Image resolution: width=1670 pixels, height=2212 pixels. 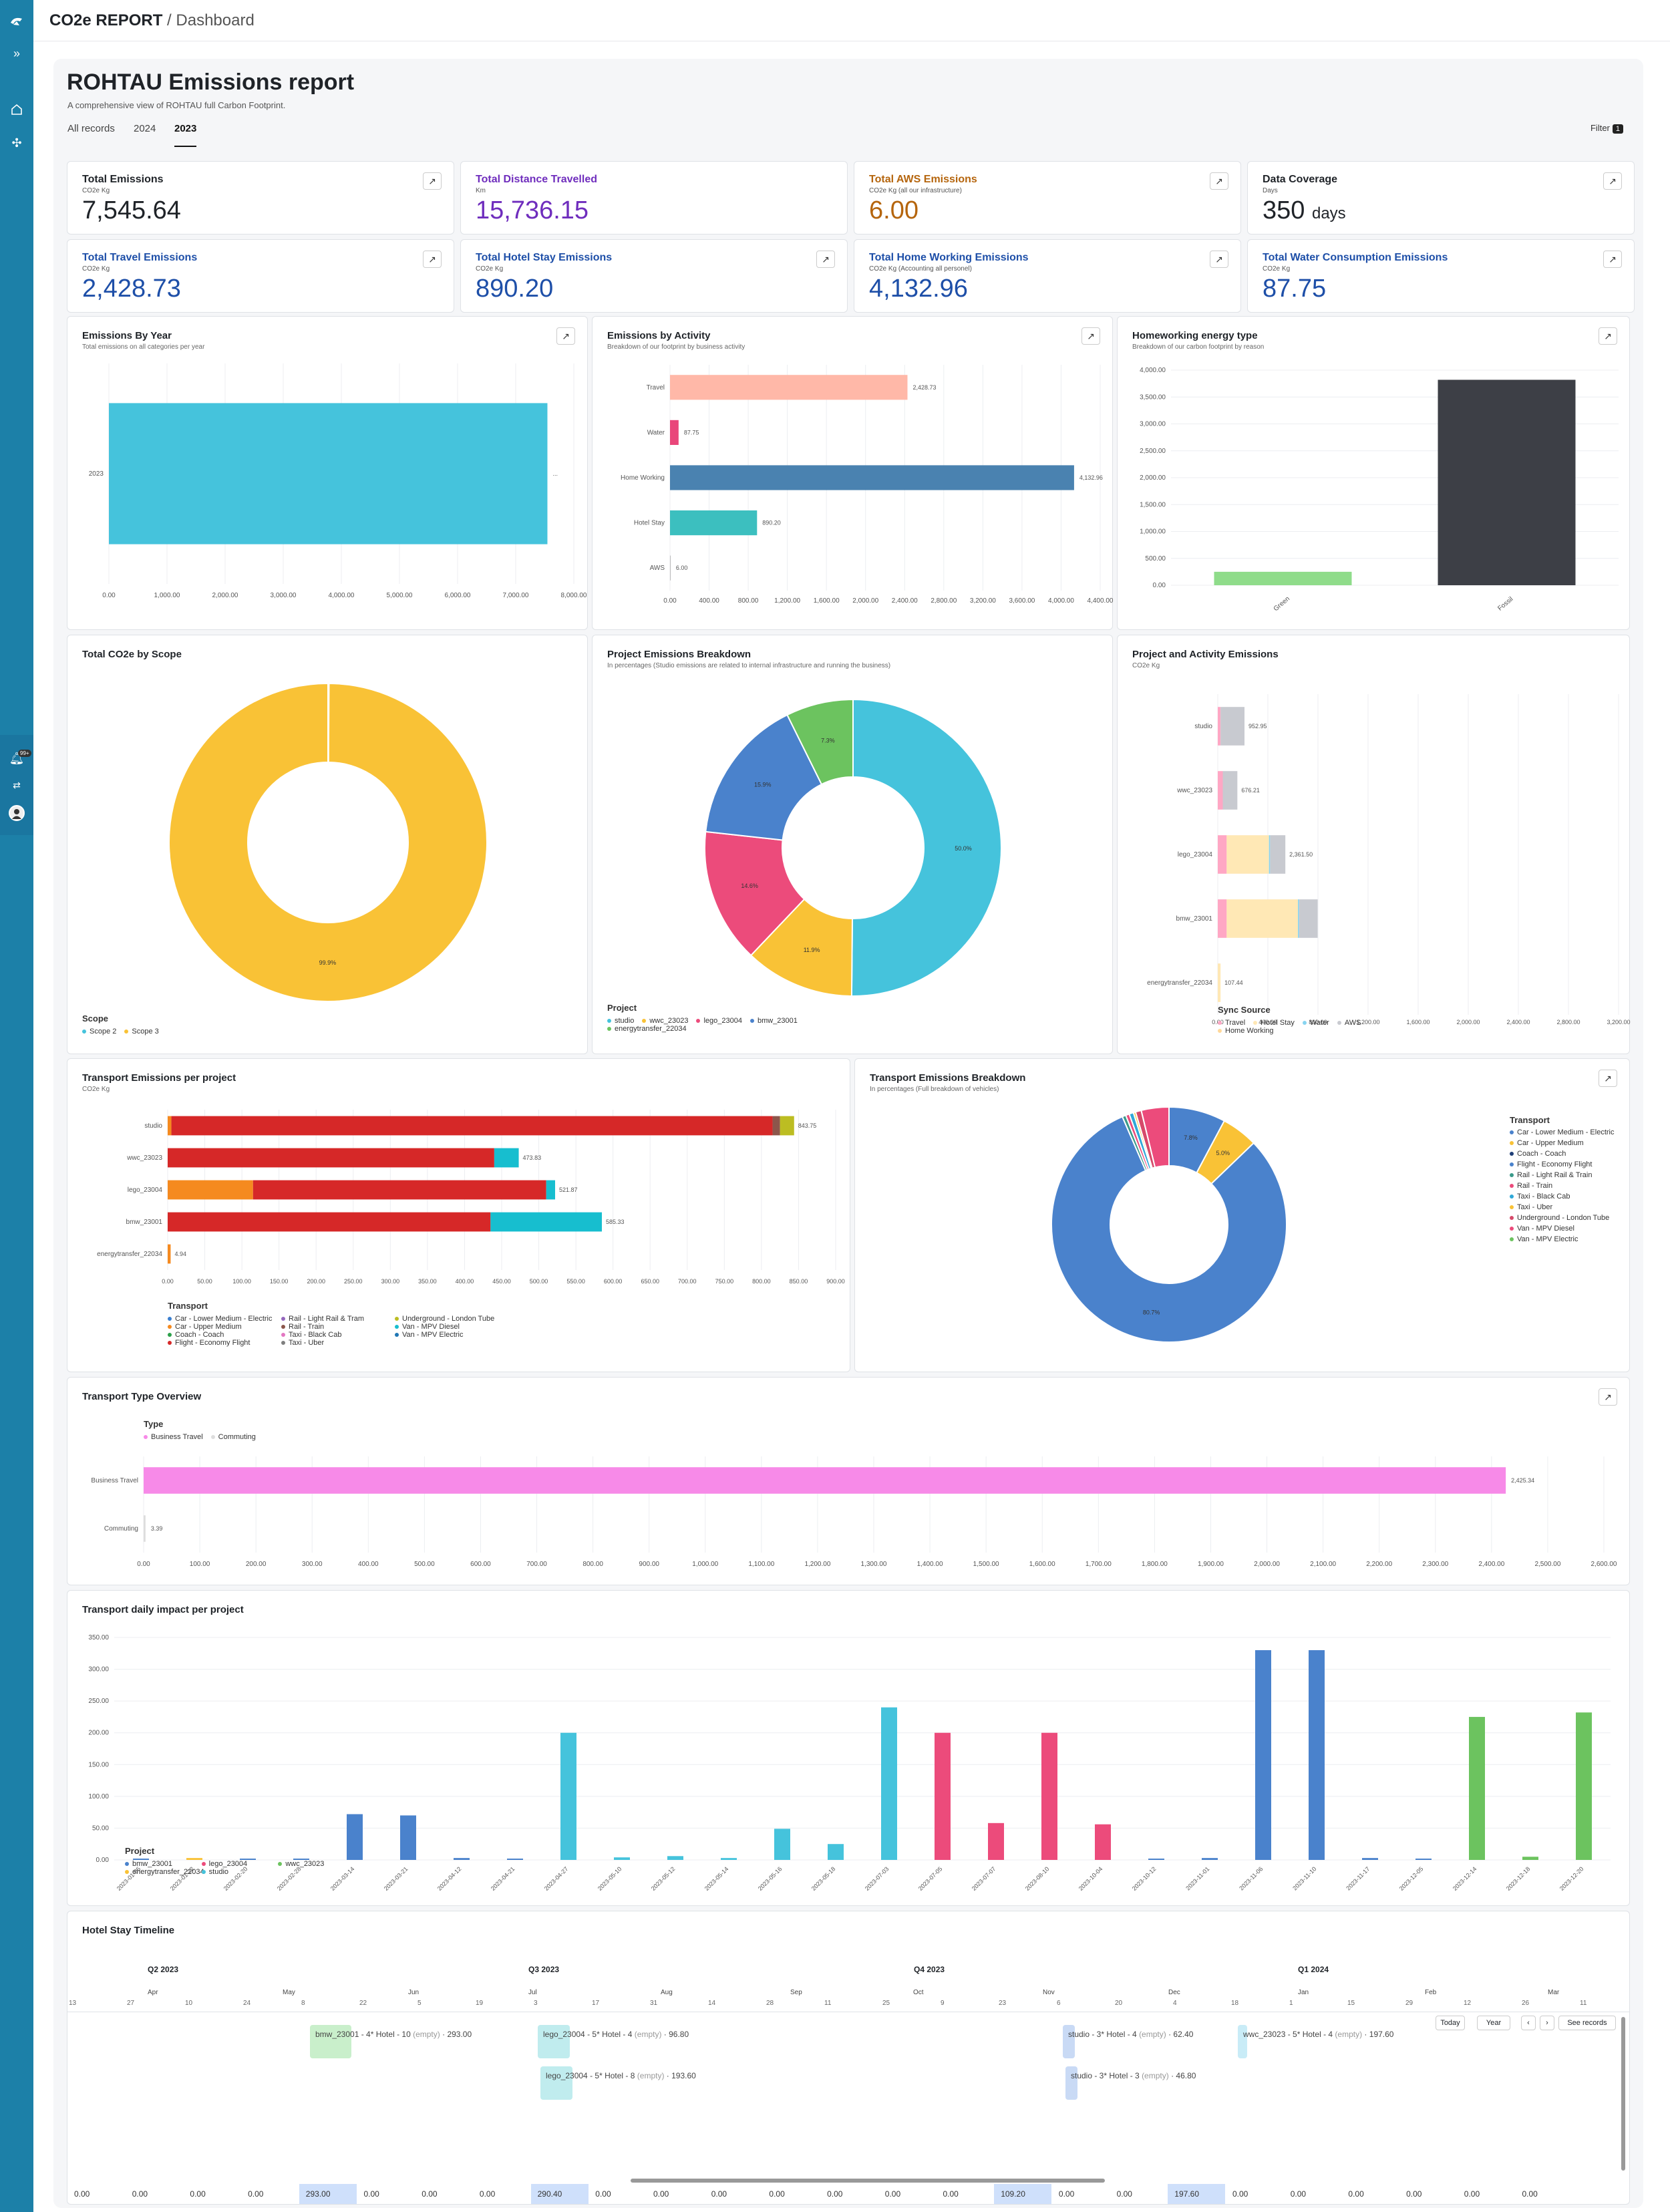 I want to click on legend-item: bmw_23001, so click(x=774, y=1021).